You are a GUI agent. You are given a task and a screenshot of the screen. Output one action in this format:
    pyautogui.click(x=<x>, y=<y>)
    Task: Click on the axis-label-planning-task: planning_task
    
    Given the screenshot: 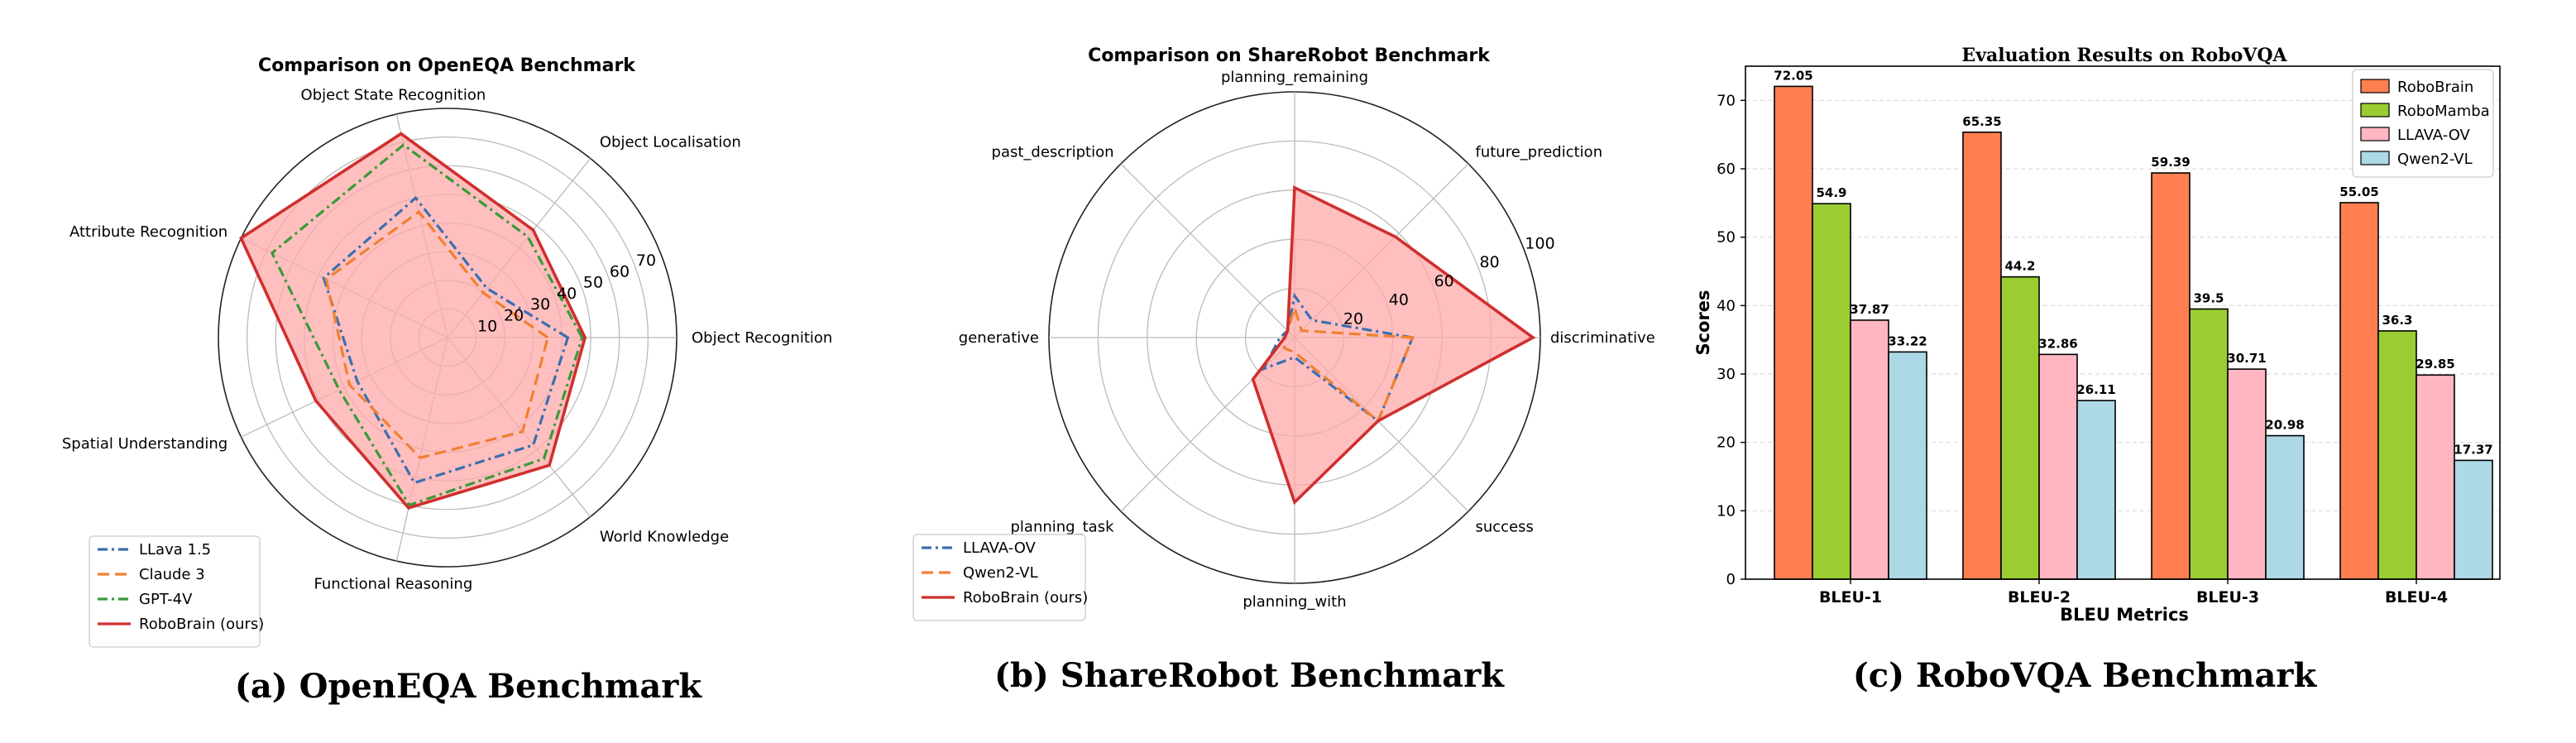 What is the action you would take?
    pyautogui.click(x=1063, y=527)
    